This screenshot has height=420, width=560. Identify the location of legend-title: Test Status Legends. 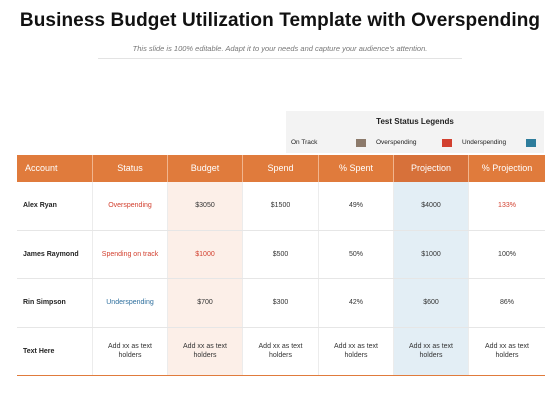
(415, 121).